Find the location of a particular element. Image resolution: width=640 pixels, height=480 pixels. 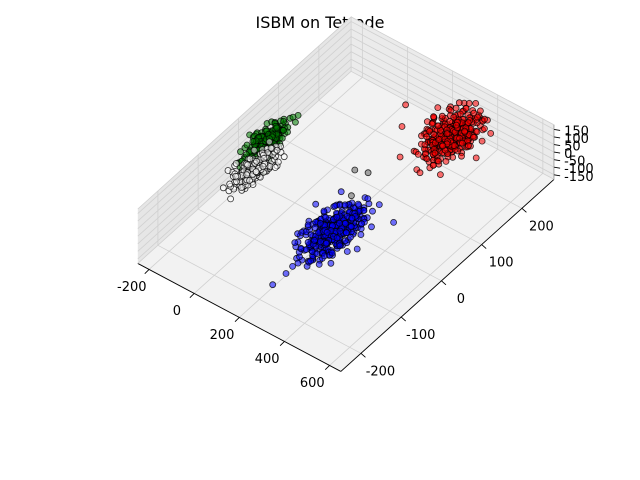

z-tick-label: -100 is located at coordinates (579, 169).